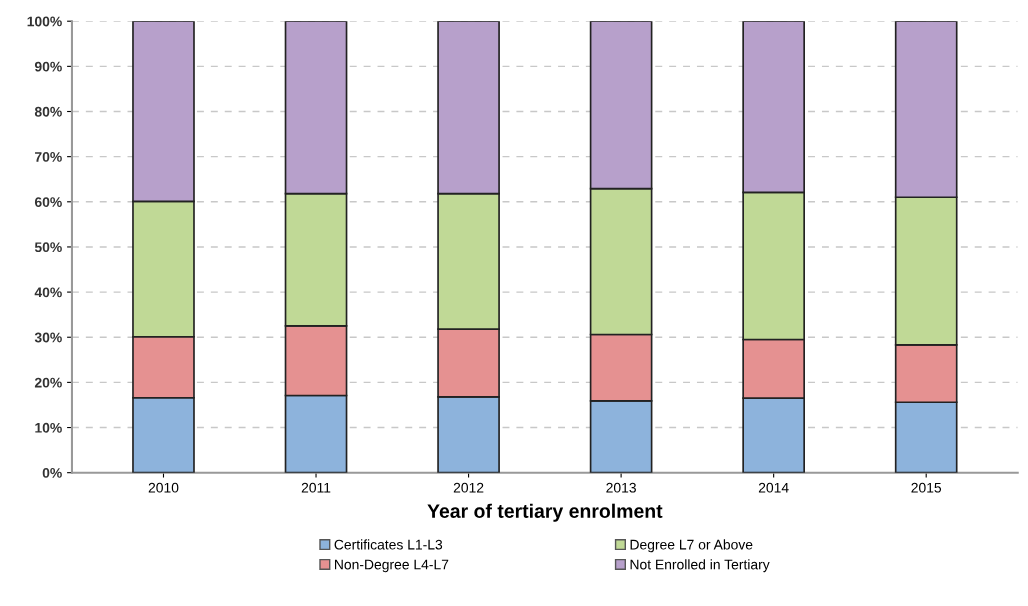 Image resolution: width=1028 pixels, height=606 pixels. Describe the element at coordinates (545, 512) in the screenshot. I see `x-axis-title: Year of tertiary enrolment` at that location.